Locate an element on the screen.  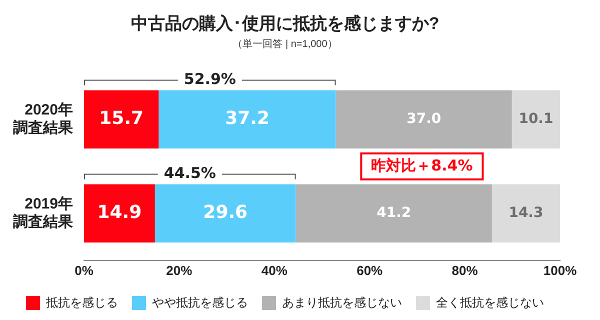
data-label: 37.0 is located at coordinates (424, 119).